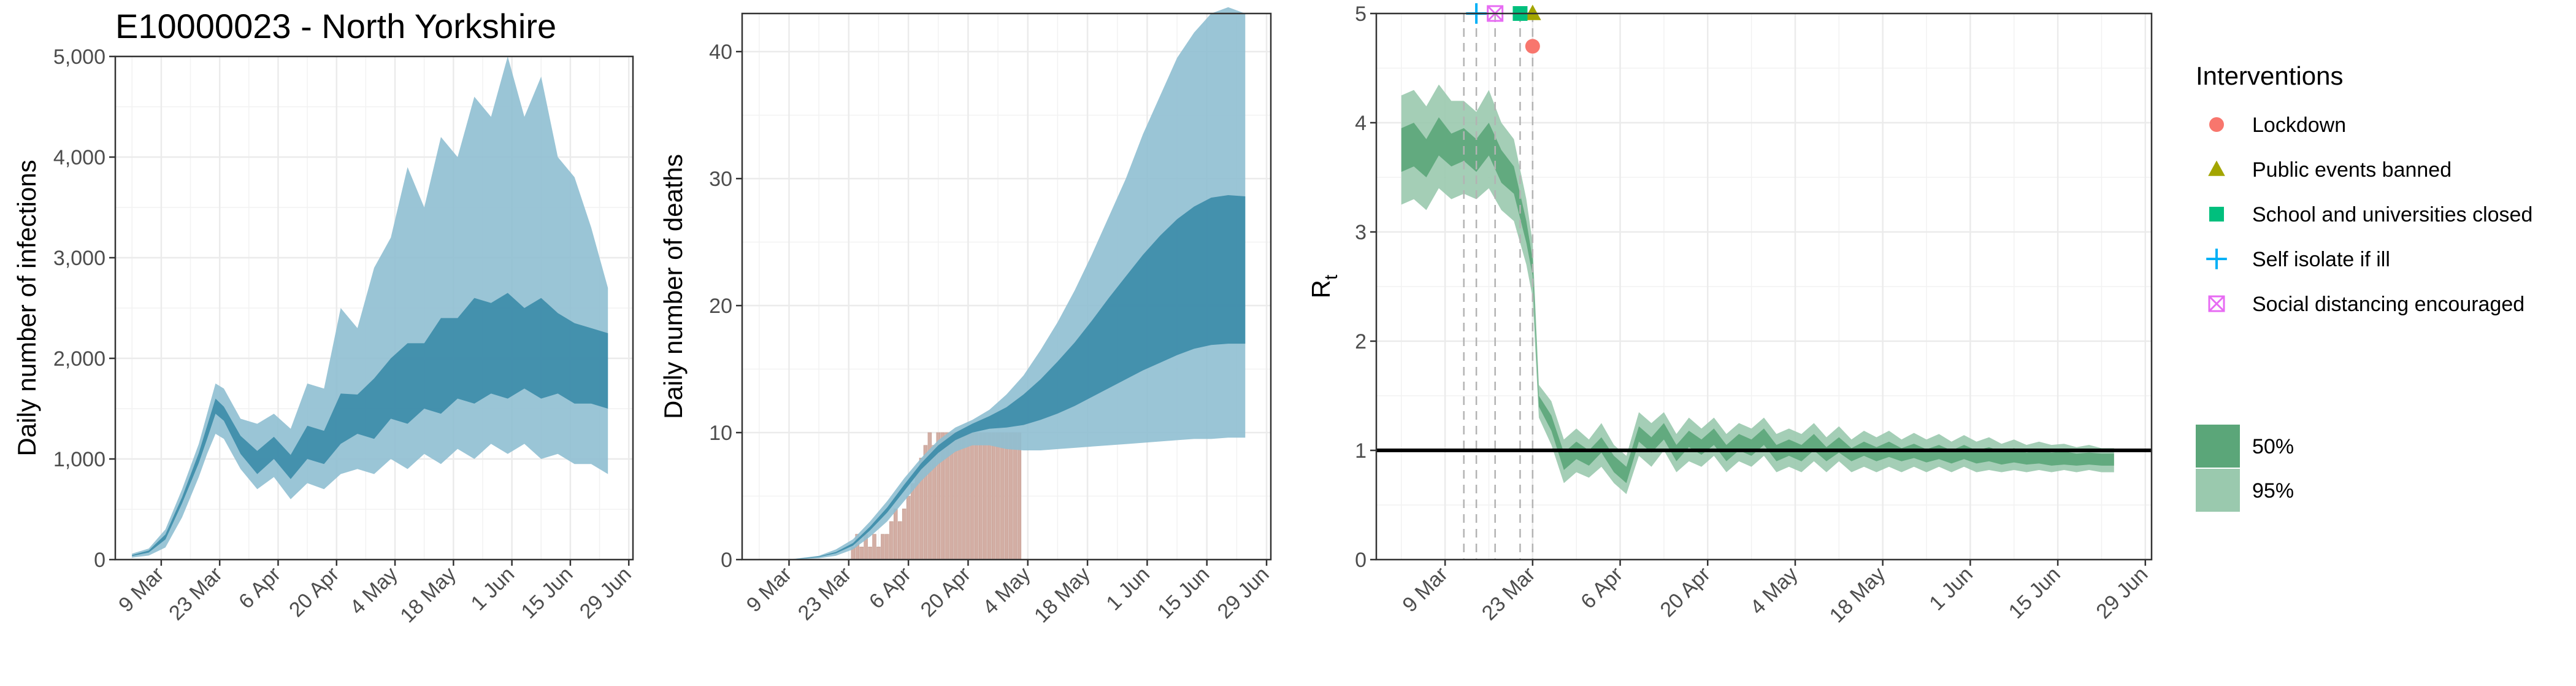  I want to click on legend-ci-label: 50%, so click(2273, 446).